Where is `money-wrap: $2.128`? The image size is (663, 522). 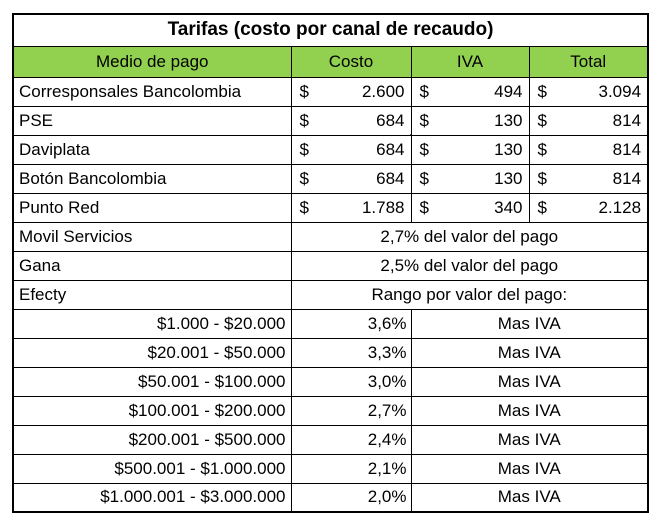
money-wrap: $2.128 is located at coordinates (588, 207).